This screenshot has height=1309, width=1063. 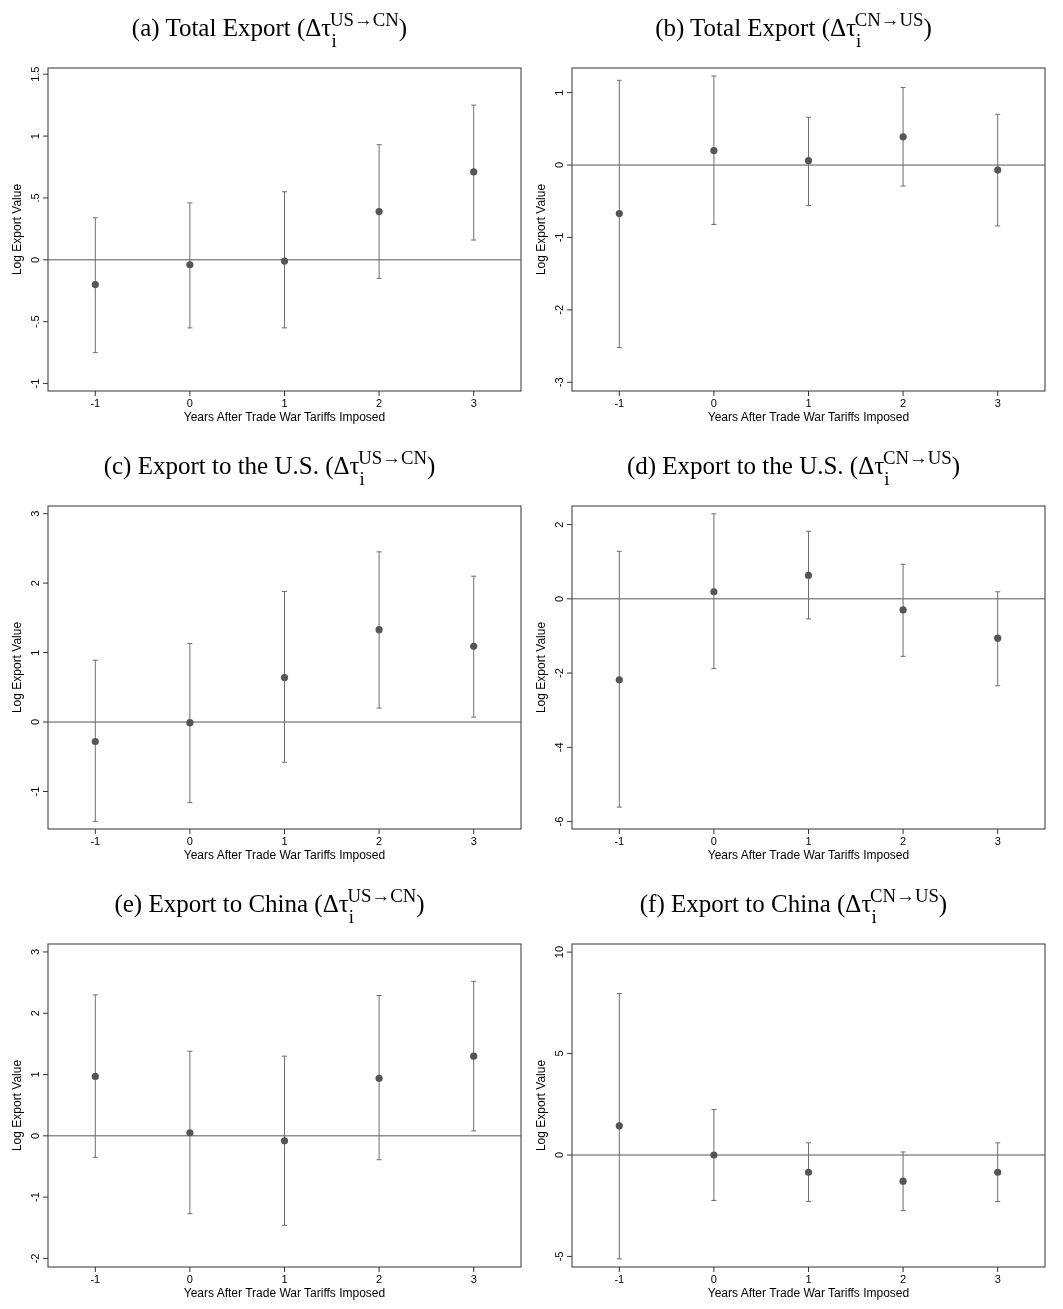 What do you see at coordinates (559, 1256) in the screenshot?
I see `y-tick-label: -5` at bounding box center [559, 1256].